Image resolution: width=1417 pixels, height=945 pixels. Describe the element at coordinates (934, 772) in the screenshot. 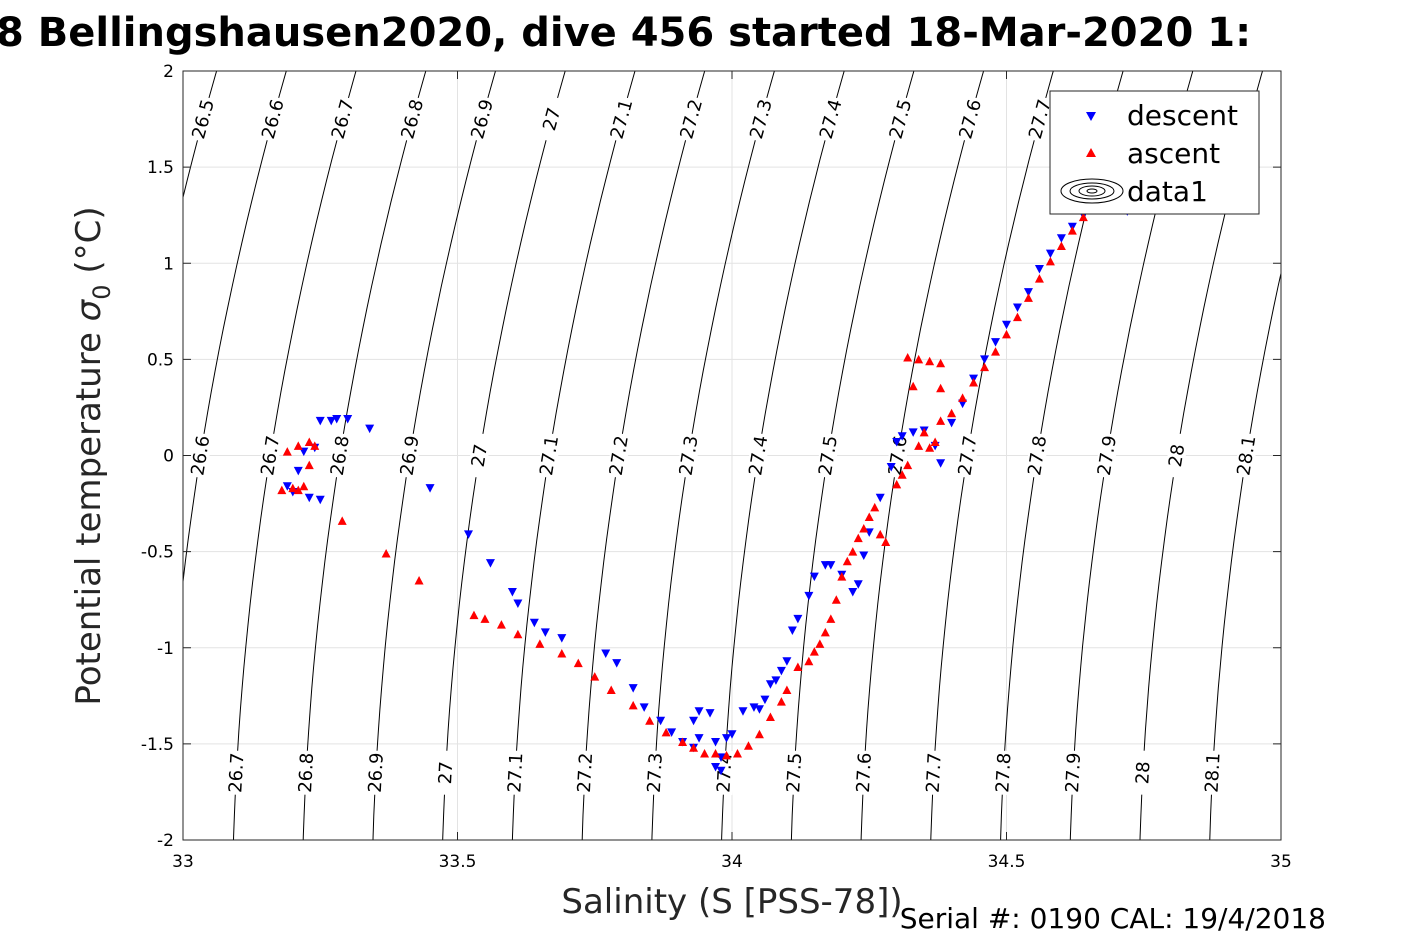

I see `isopycnal-label: 27.7` at that location.